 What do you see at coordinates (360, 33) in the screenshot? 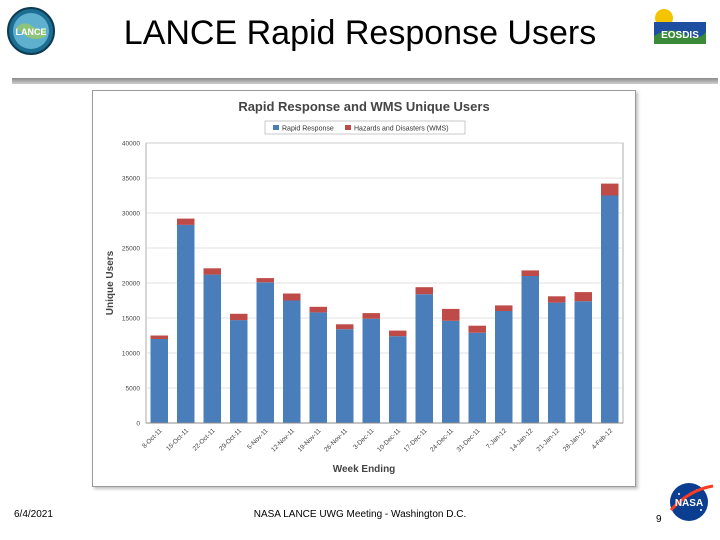
I see `slide-title: LANCE Rapid Response Users` at bounding box center [360, 33].